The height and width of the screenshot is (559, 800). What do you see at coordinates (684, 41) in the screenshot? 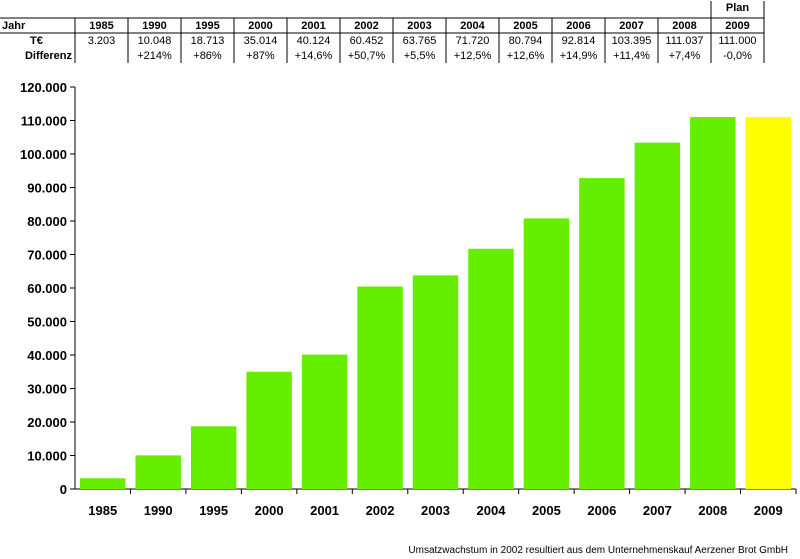
I see `table-value: 111.037` at bounding box center [684, 41].